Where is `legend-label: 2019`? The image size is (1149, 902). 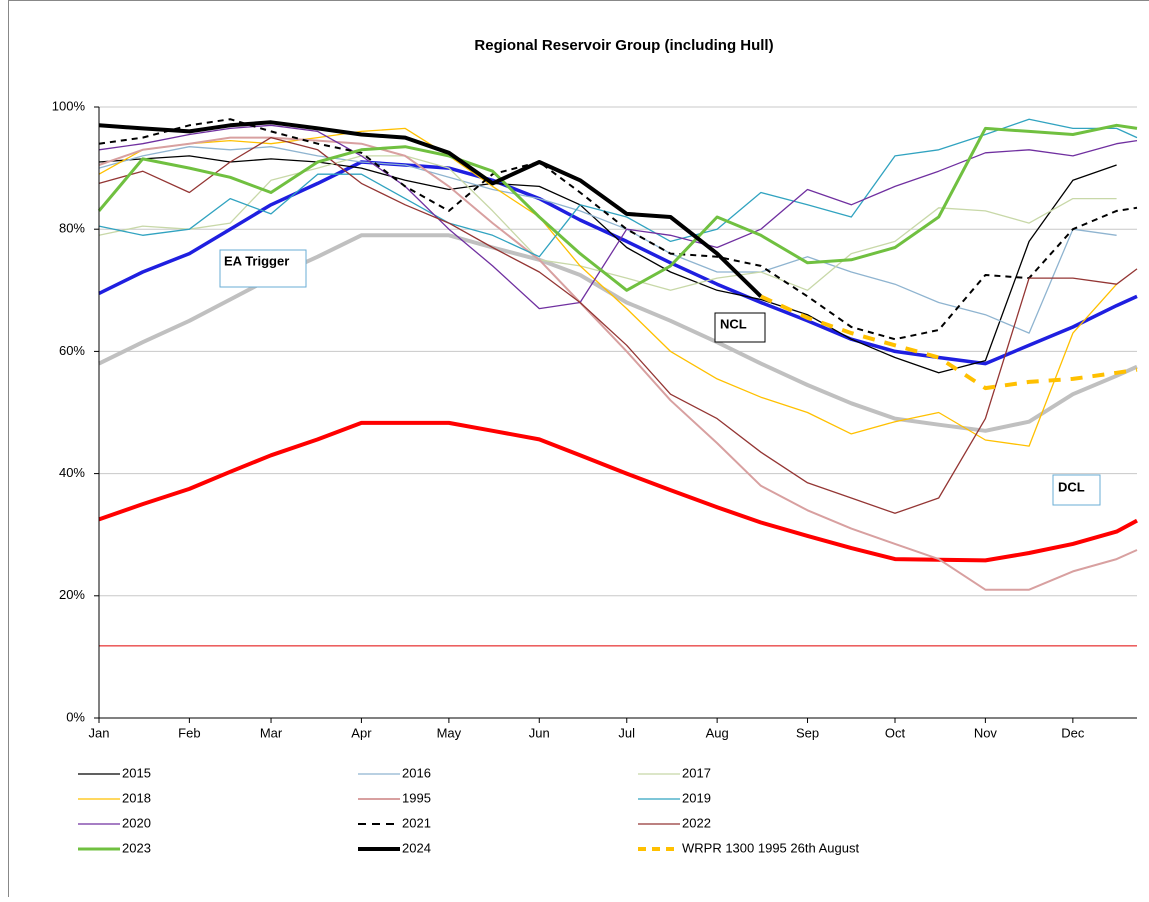 legend-label: 2019 is located at coordinates (696, 797).